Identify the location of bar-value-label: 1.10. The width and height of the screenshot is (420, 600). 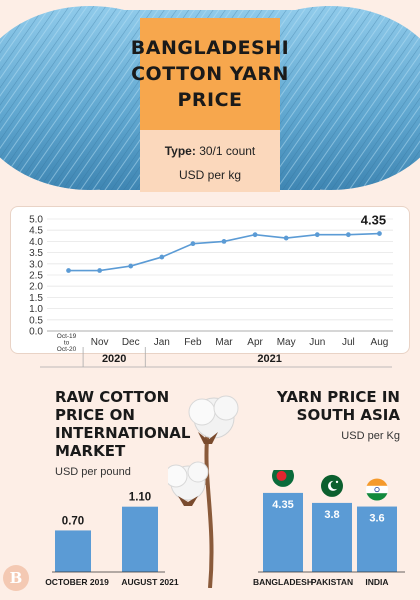
(140, 498).